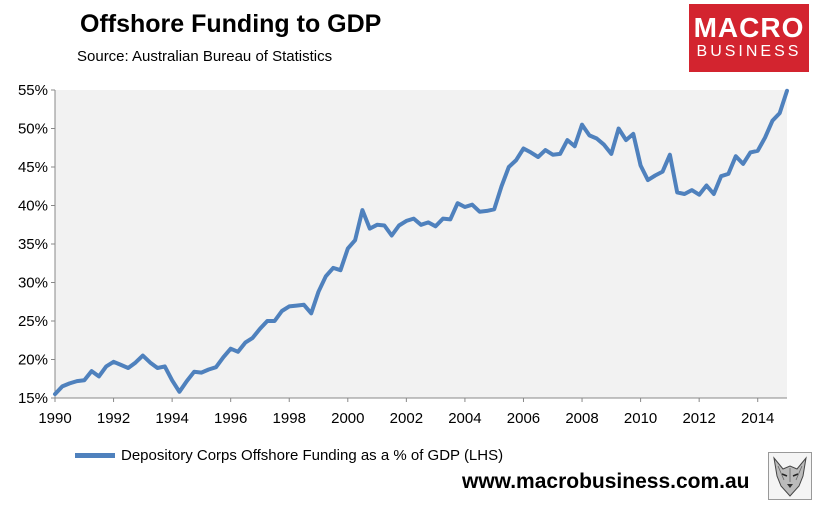 The height and width of the screenshot is (505, 824). Describe the element at coordinates (523, 418) in the screenshot. I see `x-tick-label: 2006` at that location.